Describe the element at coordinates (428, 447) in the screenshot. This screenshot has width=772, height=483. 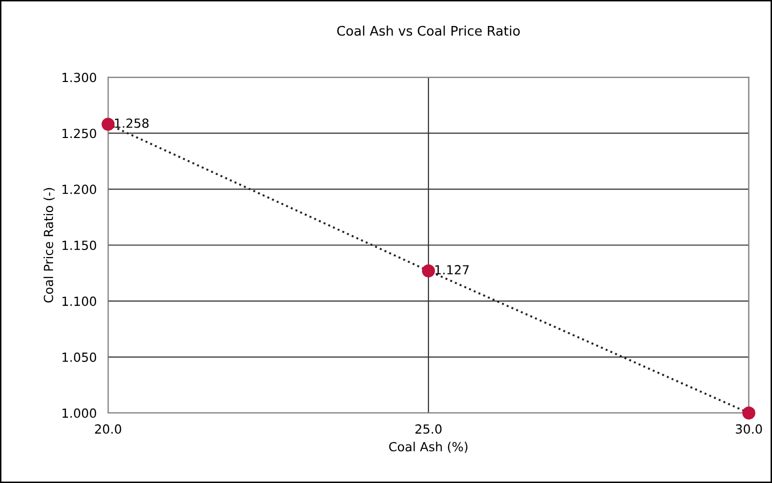
I see `x-axis-title: Coal Ash (%)` at that location.